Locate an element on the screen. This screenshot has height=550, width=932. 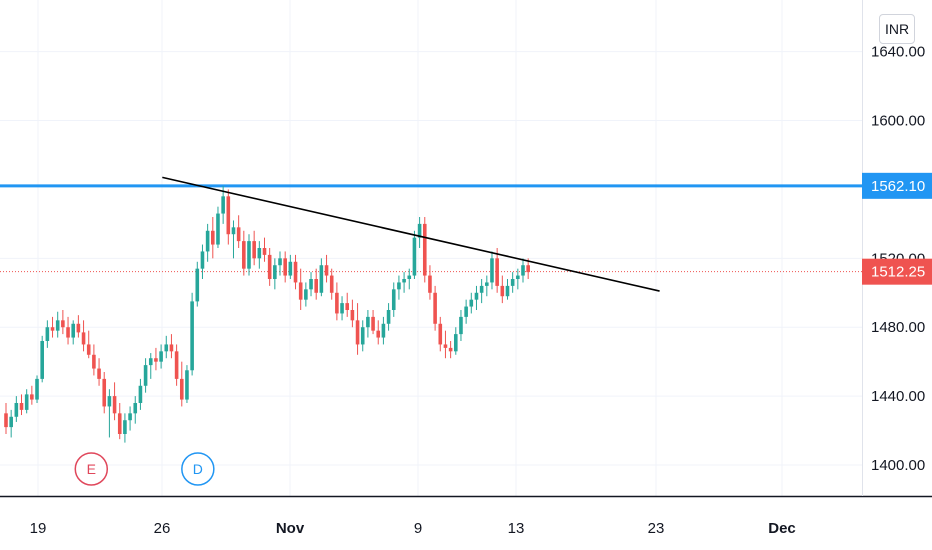
trendline-segment is located at coordinates (411, 234).